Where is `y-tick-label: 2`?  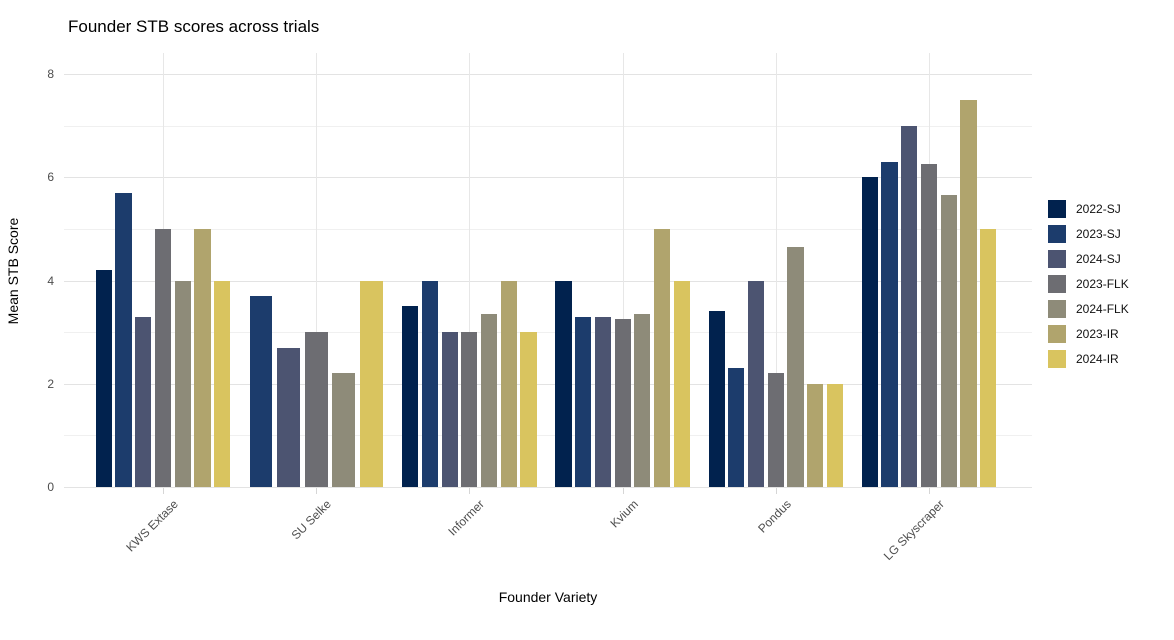
y-tick-label: 2 is located at coordinates (50, 383).